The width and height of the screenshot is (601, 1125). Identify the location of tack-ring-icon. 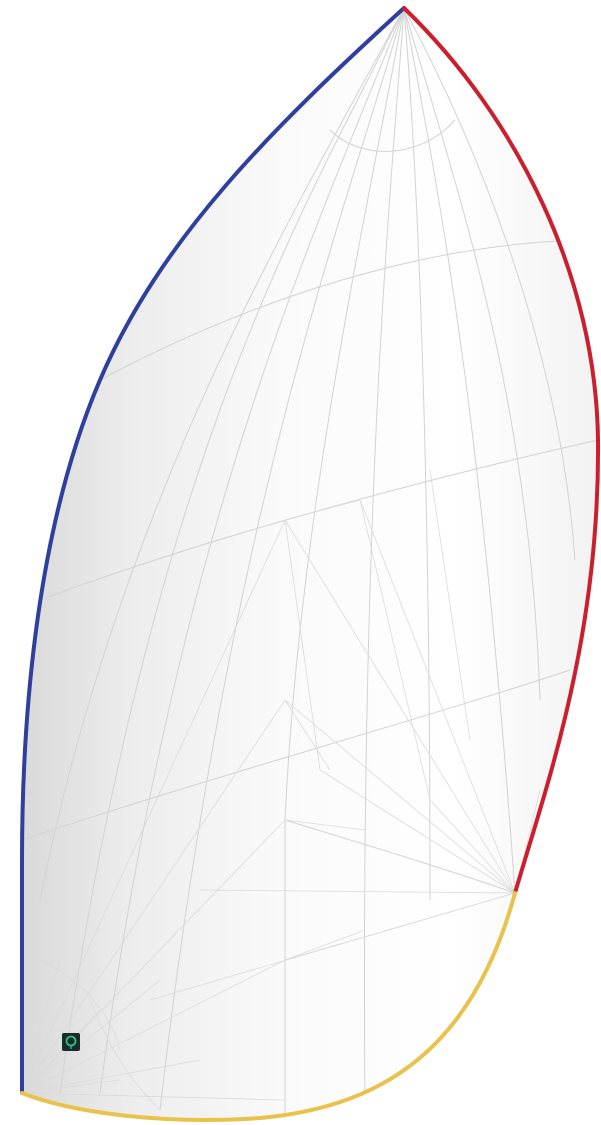
(71, 1042).